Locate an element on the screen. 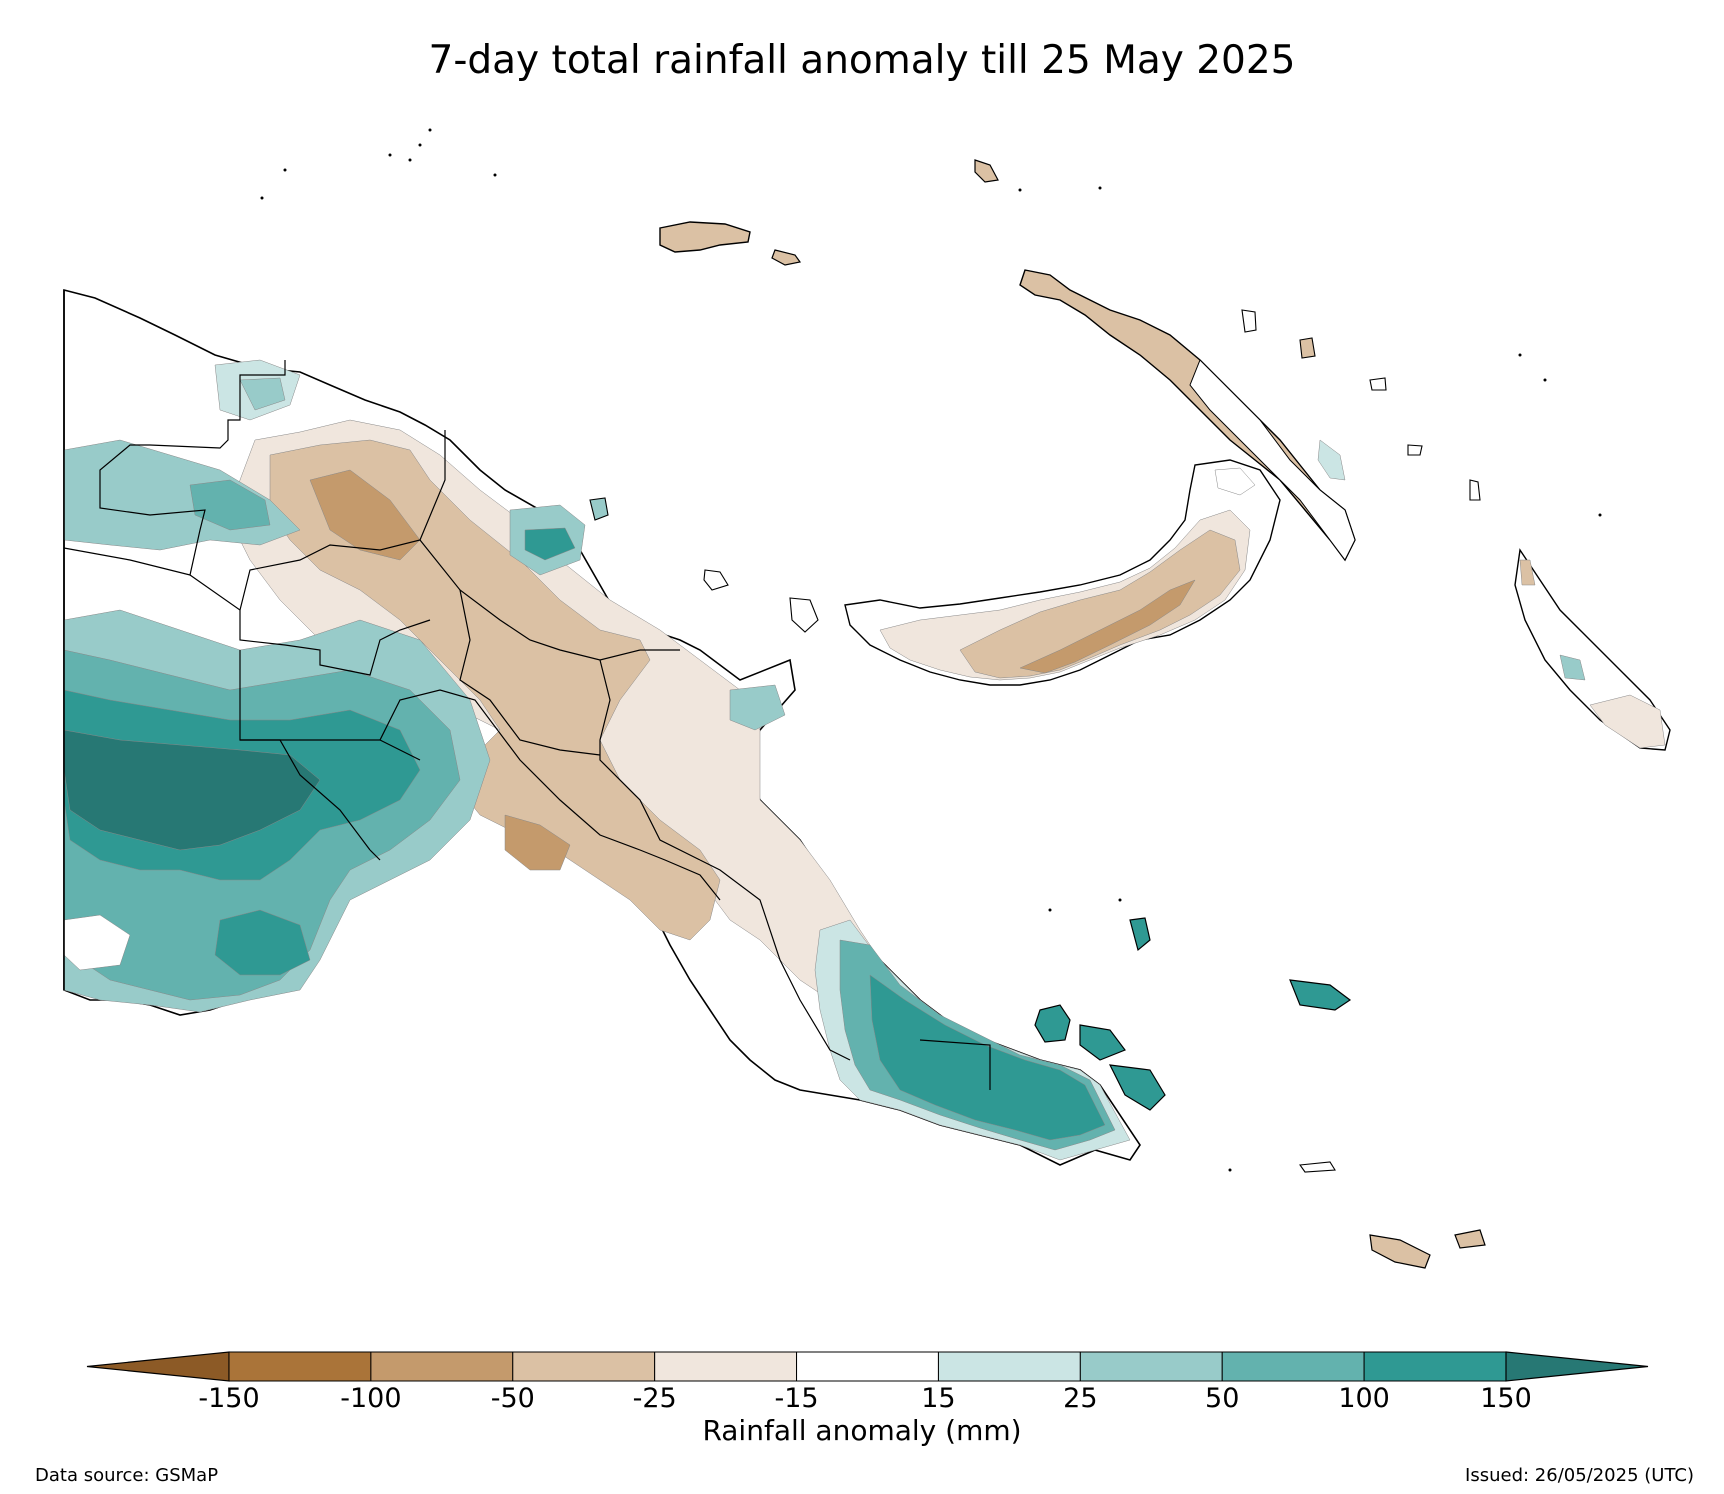 This screenshot has width=1724, height=1494. anomaly-zone-wet-north-core is located at coordinates (262, 394).